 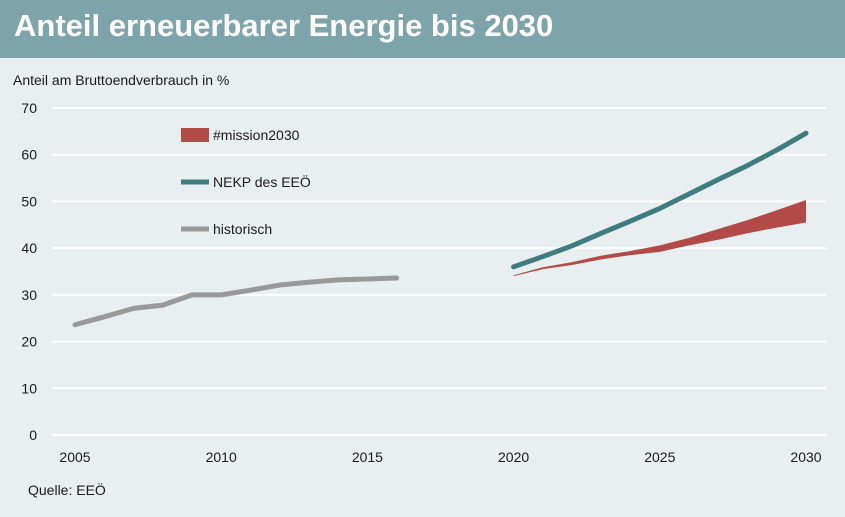 What do you see at coordinates (236, 301) in the screenshot?
I see `series-line-historisch` at bounding box center [236, 301].